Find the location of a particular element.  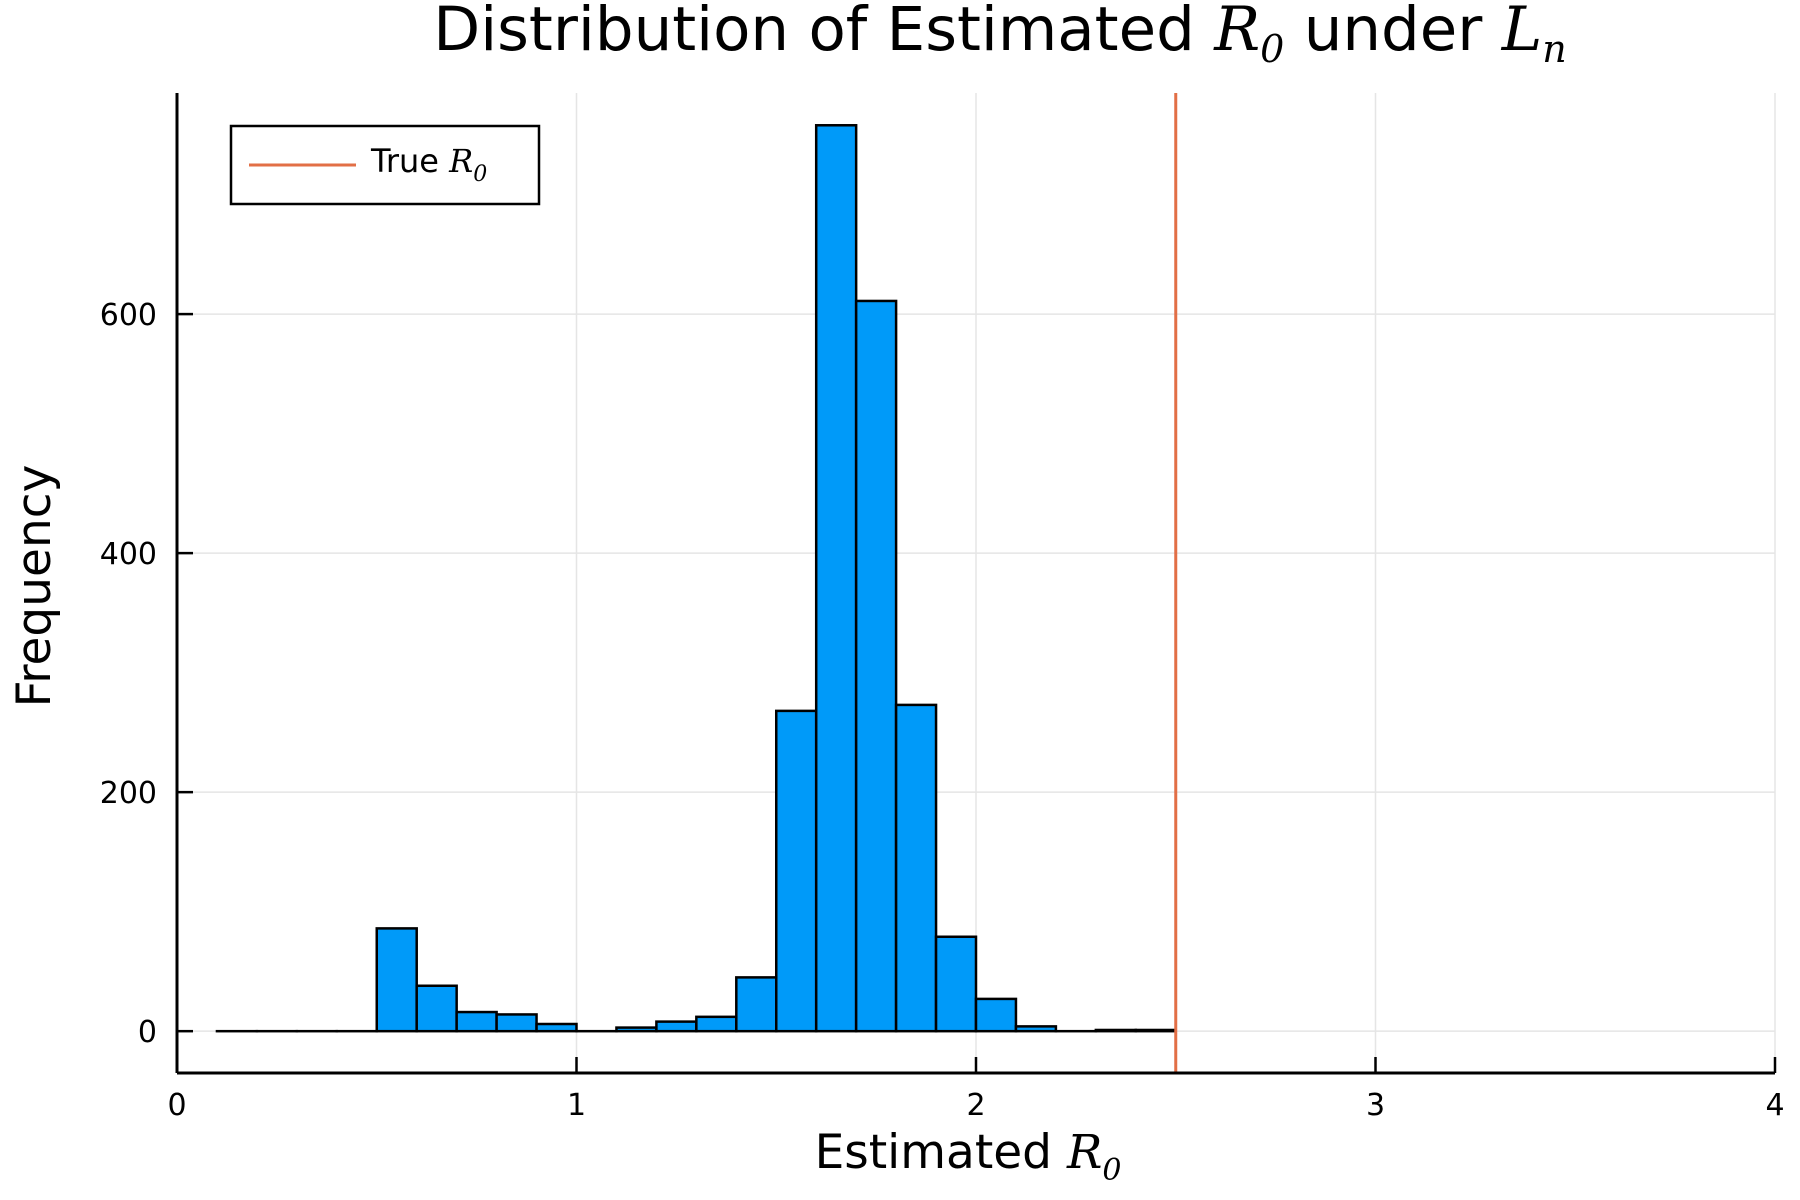

x-tick-label: 4 is located at coordinates (1774, 1105).